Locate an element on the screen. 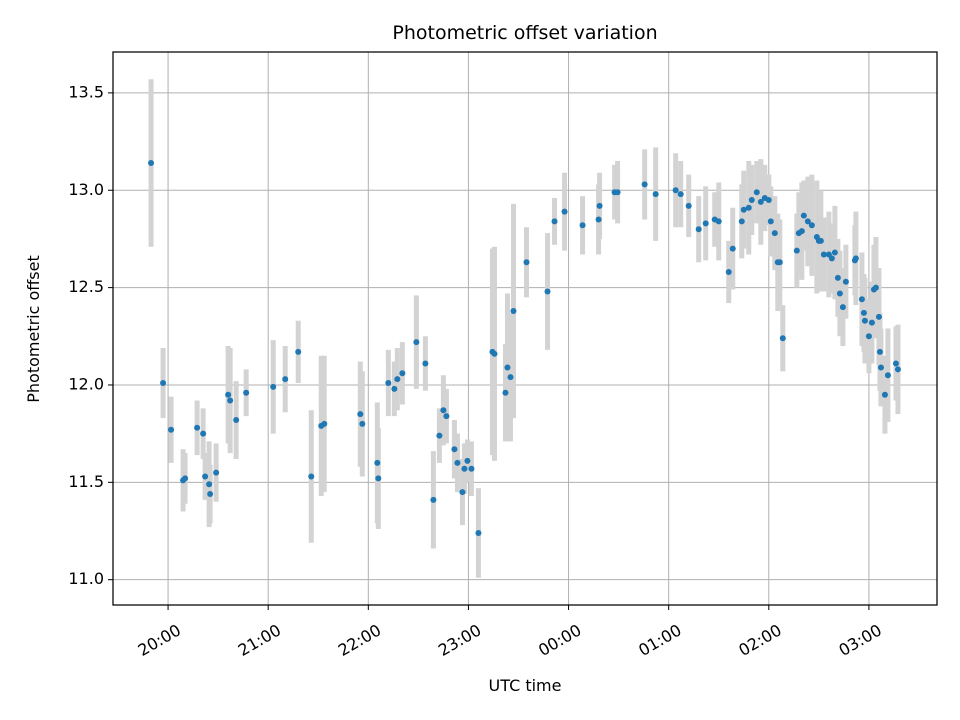  y-tick-label: 13.0 is located at coordinates (86, 189).